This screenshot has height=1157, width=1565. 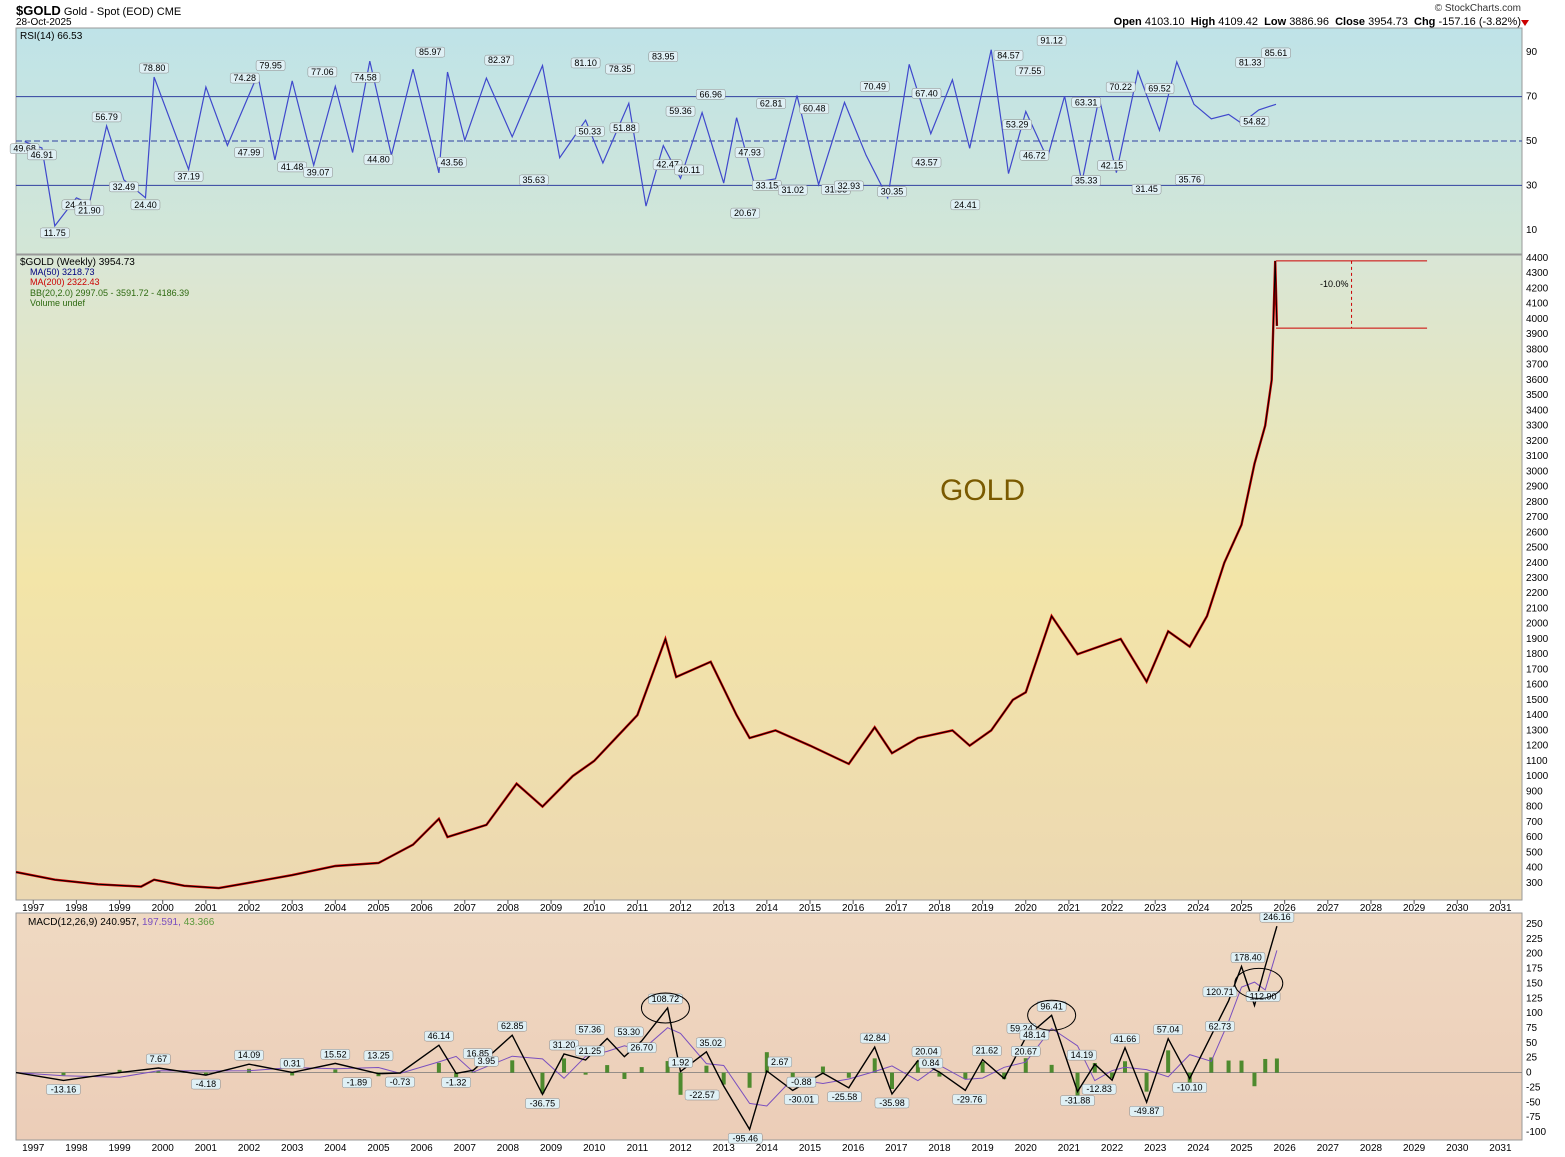 What do you see at coordinates (161, 922) in the screenshot?
I see `macd-legend-signal: 197.591,` at bounding box center [161, 922].